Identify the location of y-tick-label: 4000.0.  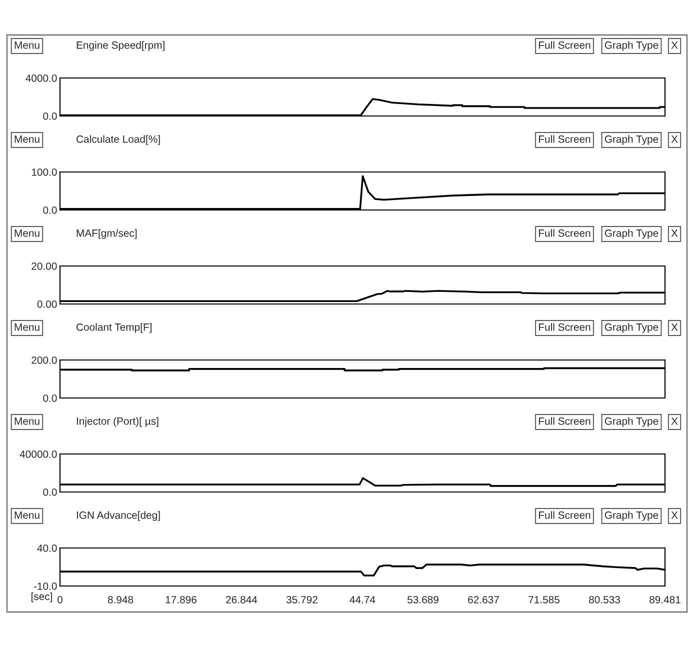
(41, 78).